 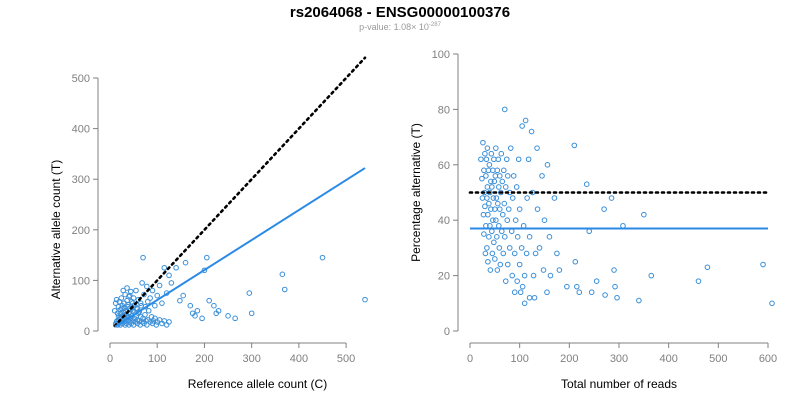 What do you see at coordinates (619, 359) in the screenshot?
I see `x-tick-label: 300` at bounding box center [619, 359].